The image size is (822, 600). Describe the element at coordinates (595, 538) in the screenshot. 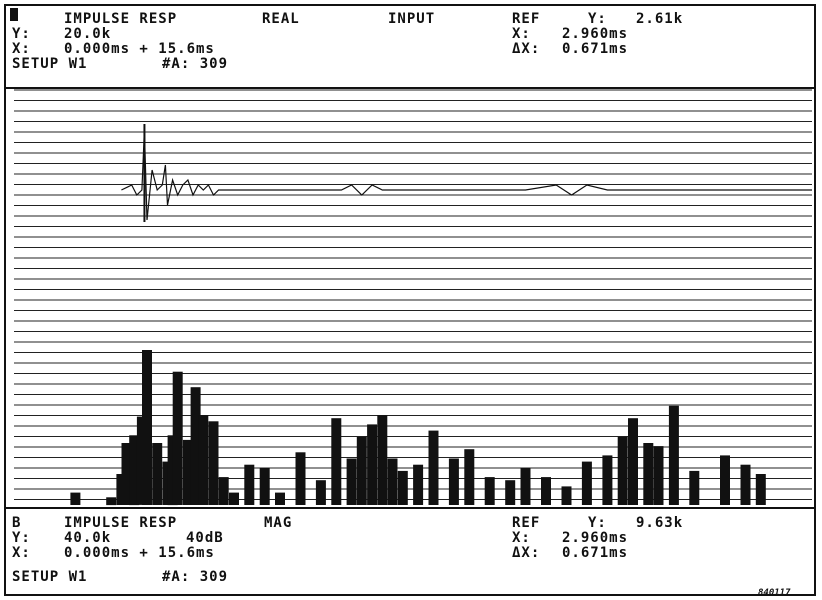

I see `trace-b-ref-x-value: 2.960ms` at that location.